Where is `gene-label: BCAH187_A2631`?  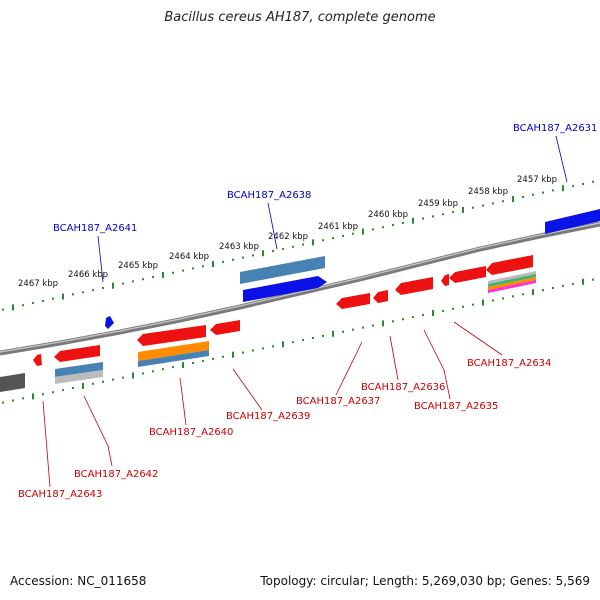 gene-label: BCAH187_A2631 is located at coordinates (555, 128).